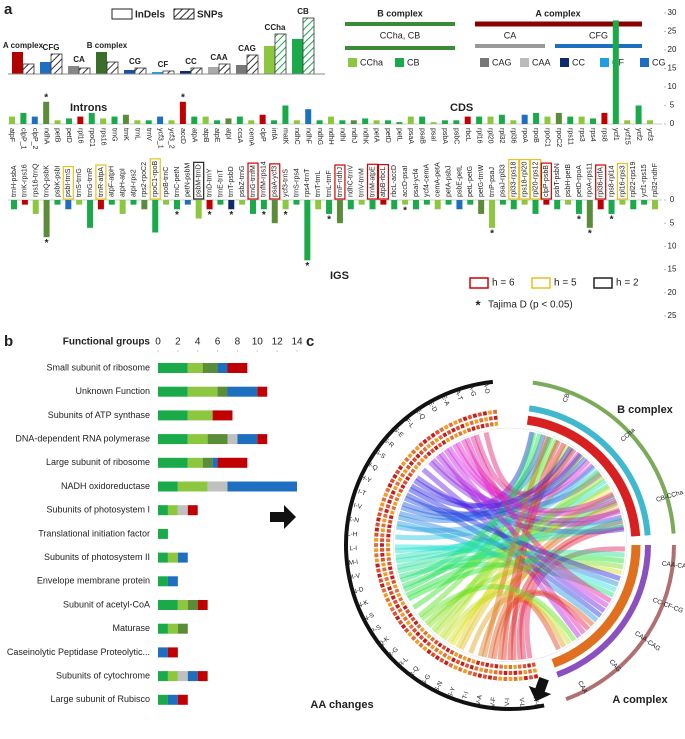 This screenshot has width=685, height=739. Describe the element at coordinates (307, 182) in the screenshot. I see `igs-label: rps4-trnT` at that location.